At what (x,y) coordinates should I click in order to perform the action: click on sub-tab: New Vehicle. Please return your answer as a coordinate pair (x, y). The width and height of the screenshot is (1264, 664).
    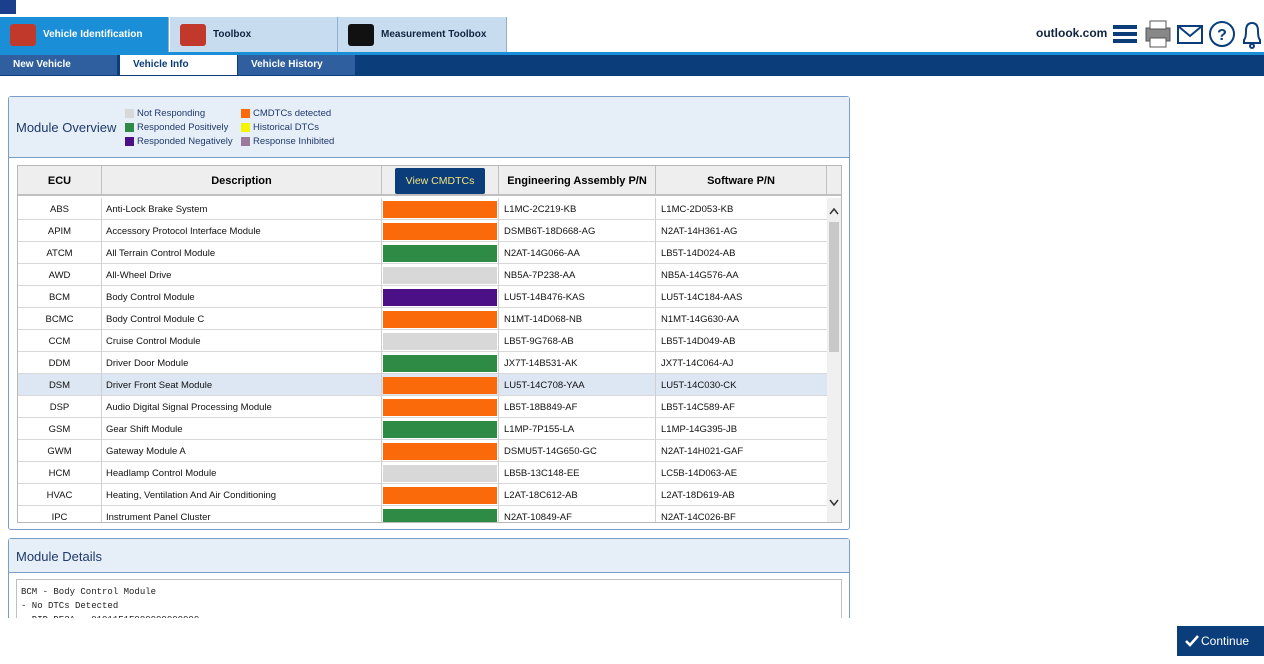
    Looking at the image, I should click on (58, 65).